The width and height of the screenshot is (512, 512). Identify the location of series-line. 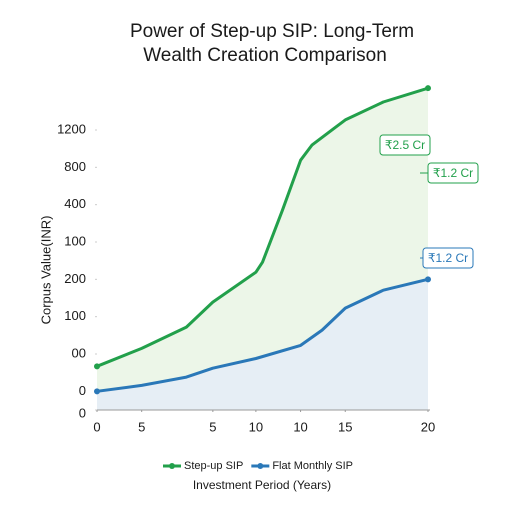
(262, 335).